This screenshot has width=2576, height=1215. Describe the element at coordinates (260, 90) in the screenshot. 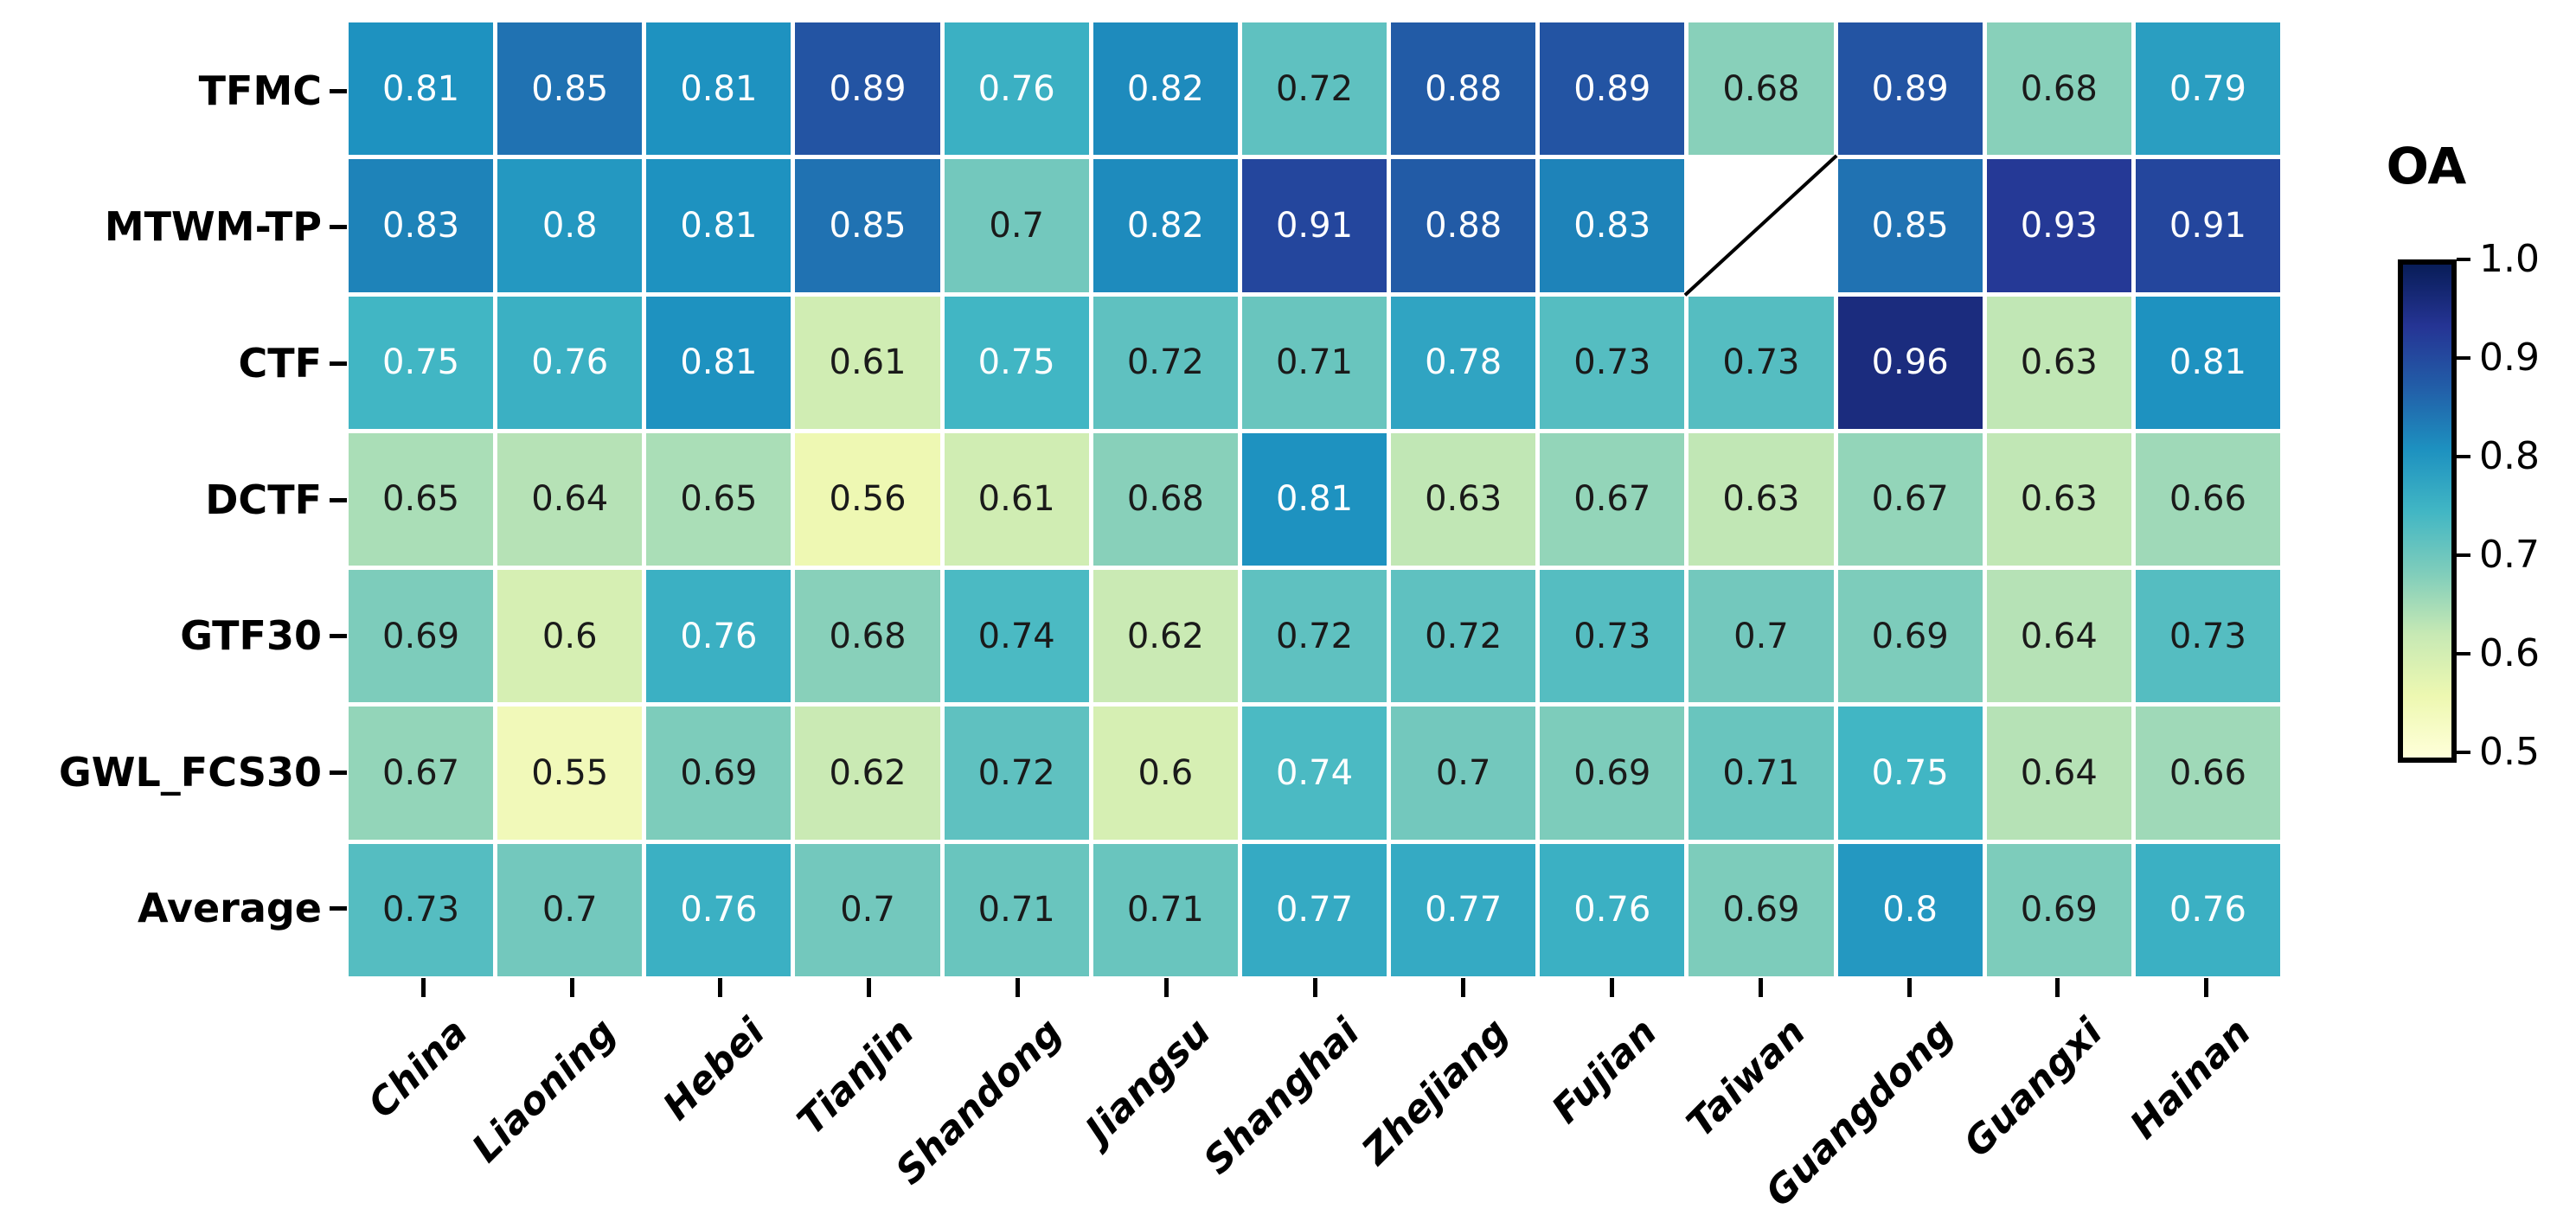

I see `row-label: TFMC` at that location.